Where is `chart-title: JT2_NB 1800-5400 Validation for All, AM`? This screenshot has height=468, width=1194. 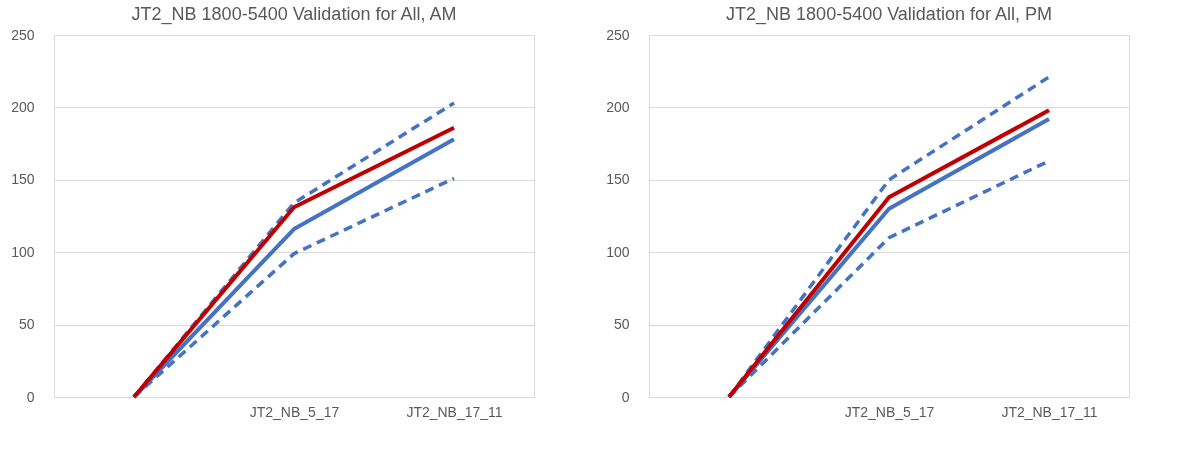
chart-title: JT2_NB 1800-5400 Validation for All, AM is located at coordinates (294, 14).